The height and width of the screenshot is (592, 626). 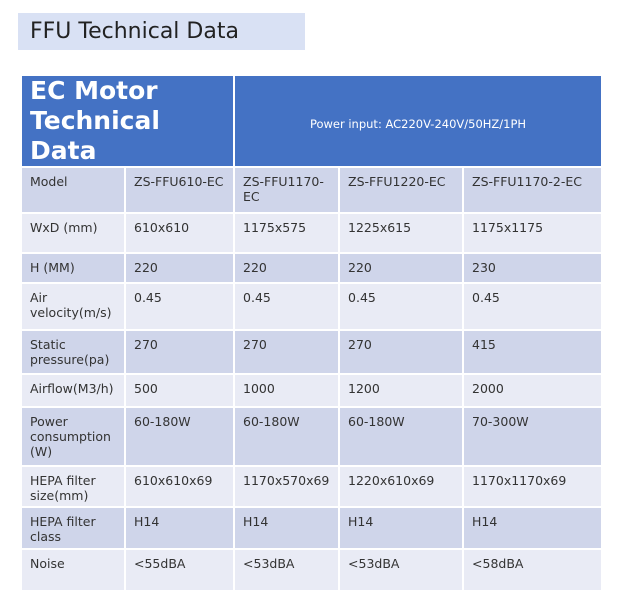 I want to click on cell: 70-300W, so click(x=533, y=436).